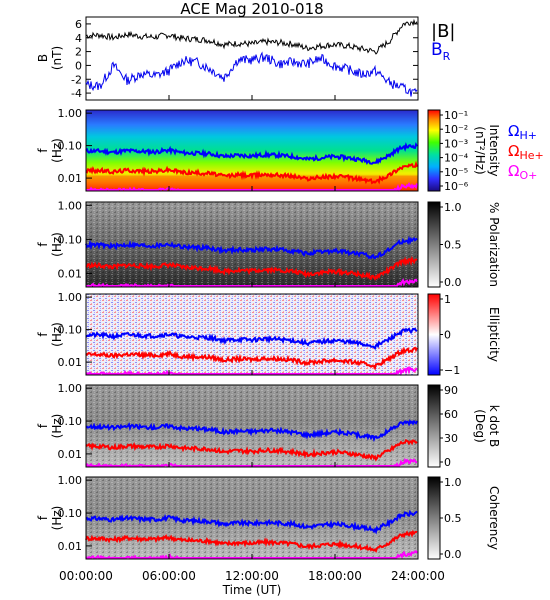 This screenshot has width=550, height=600. What do you see at coordinates (434, 426) in the screenshot?
I see `k-dot-b-colorbar` at bounding box center [434, 426].